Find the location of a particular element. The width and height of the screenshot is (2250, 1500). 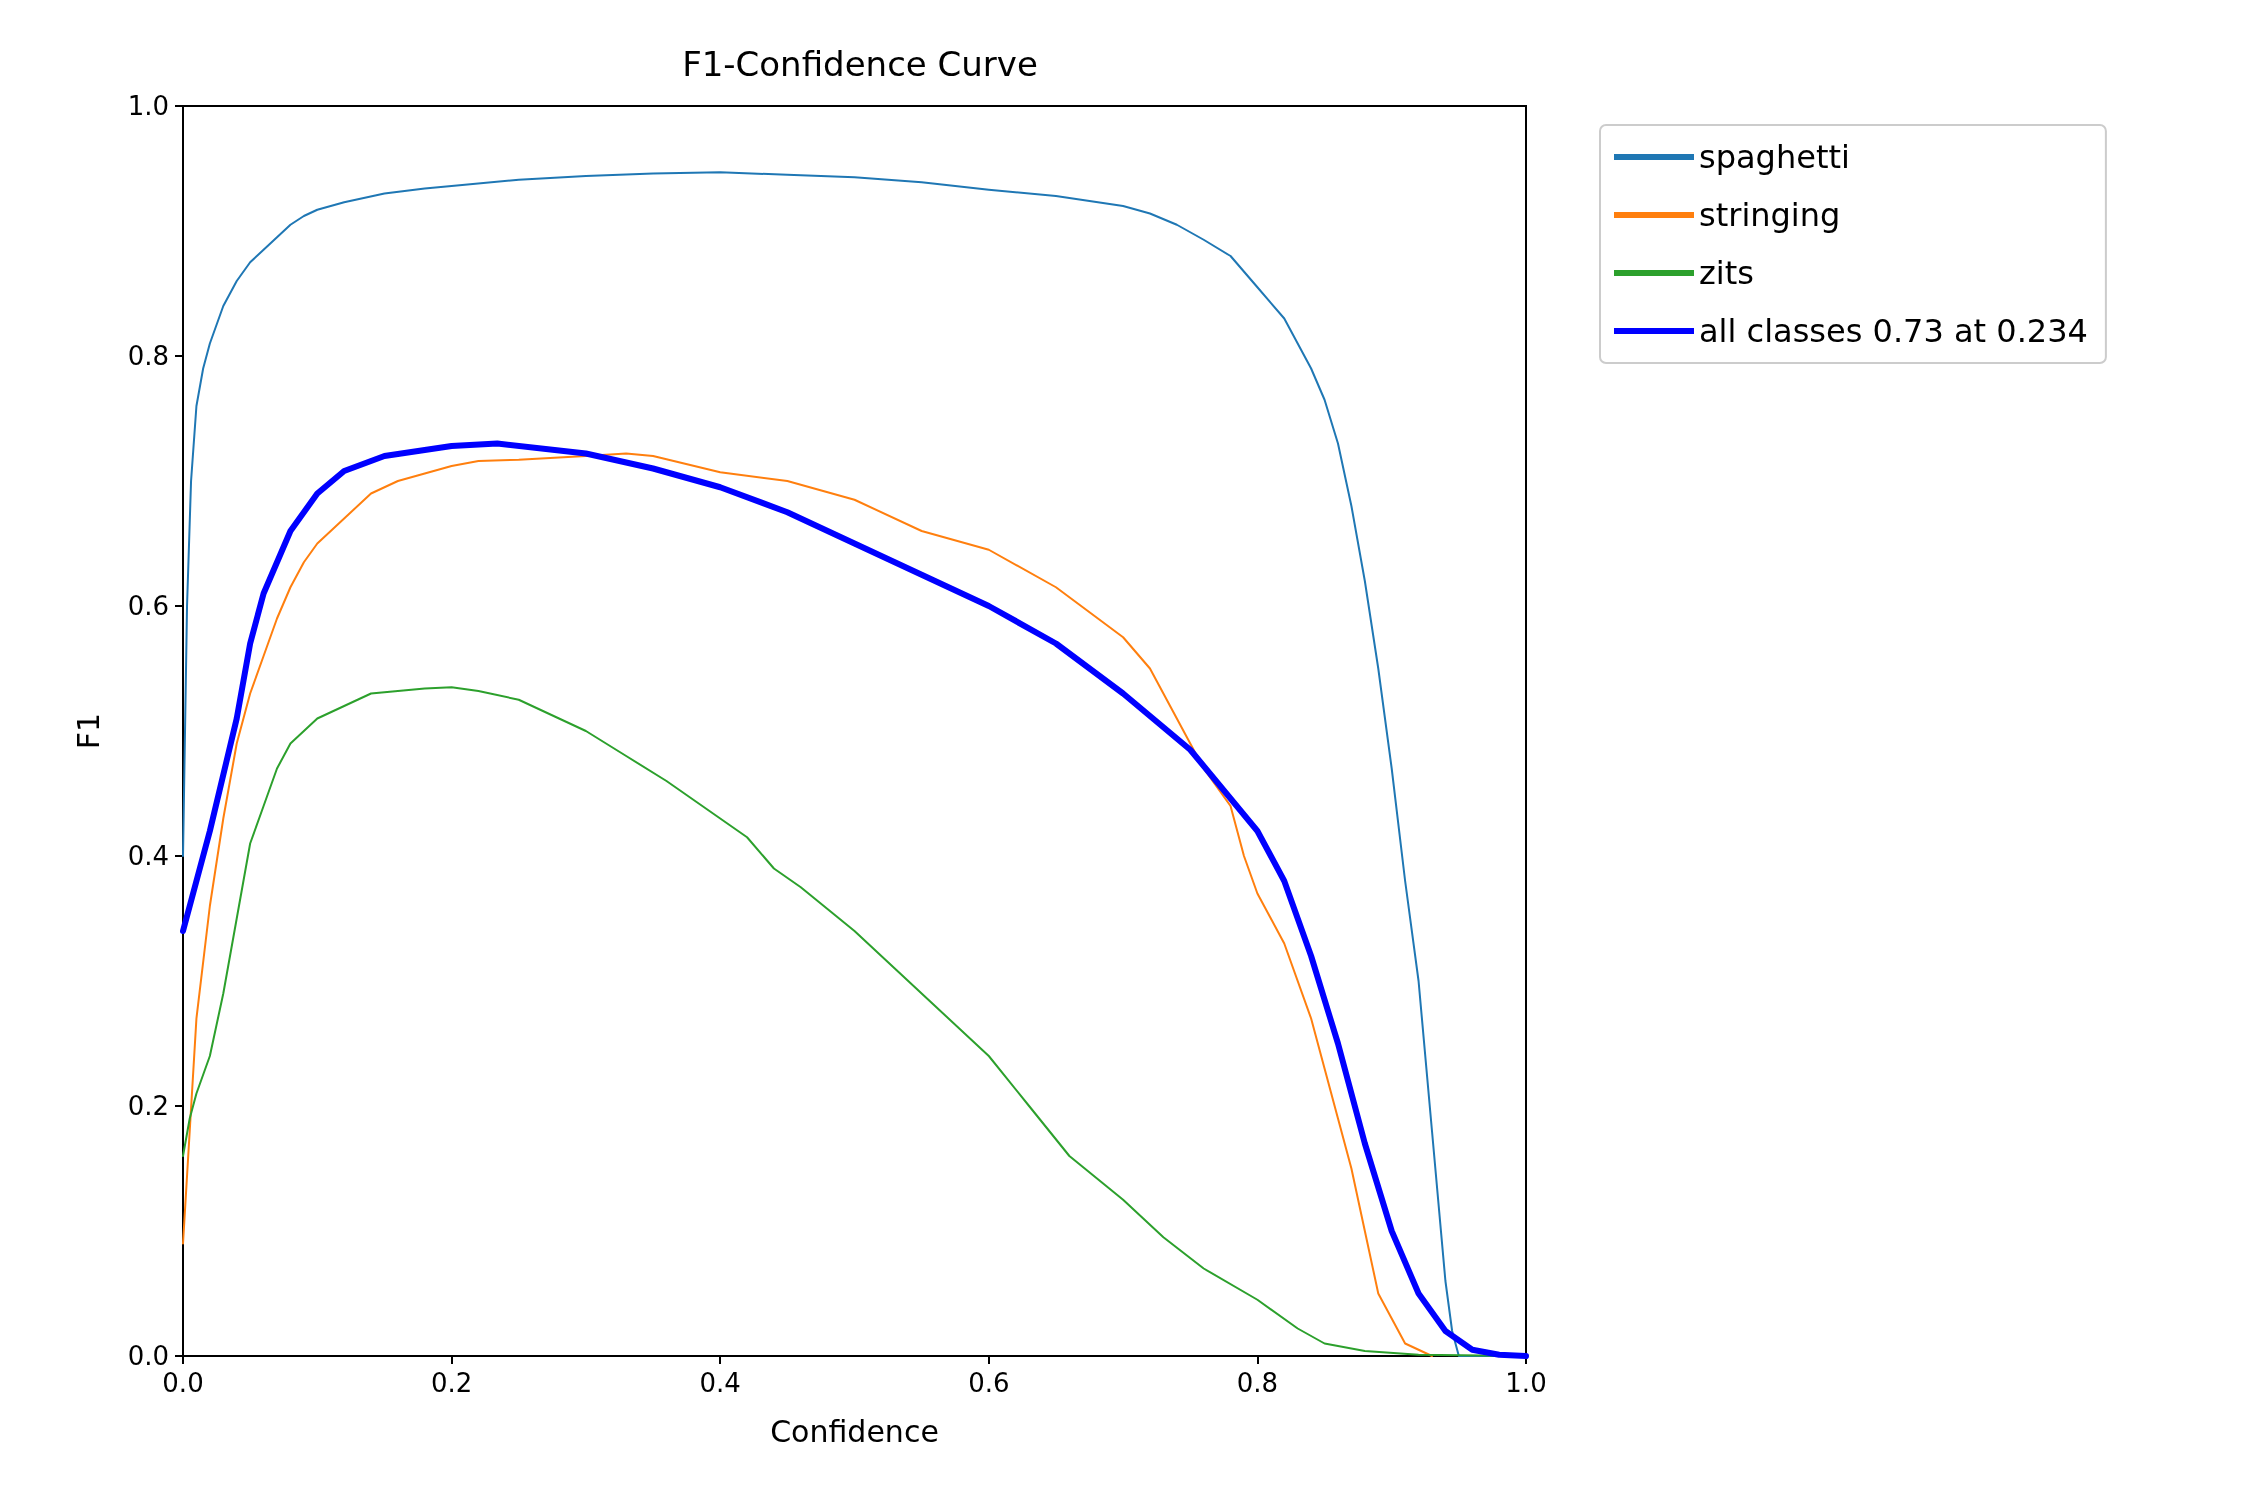

y-tick-label: 0.4 is located at coordinates (148, 856).